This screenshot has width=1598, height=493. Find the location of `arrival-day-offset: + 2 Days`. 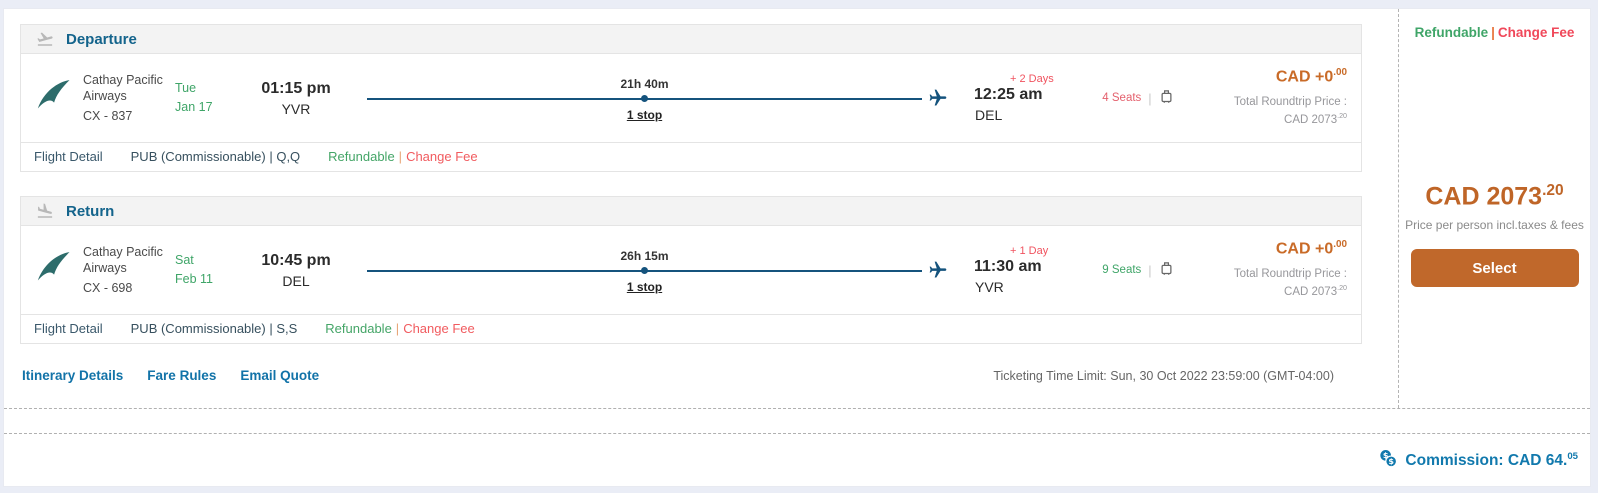

arrival-day-offset: + 2 Days is located at coordinates (1032, 79).